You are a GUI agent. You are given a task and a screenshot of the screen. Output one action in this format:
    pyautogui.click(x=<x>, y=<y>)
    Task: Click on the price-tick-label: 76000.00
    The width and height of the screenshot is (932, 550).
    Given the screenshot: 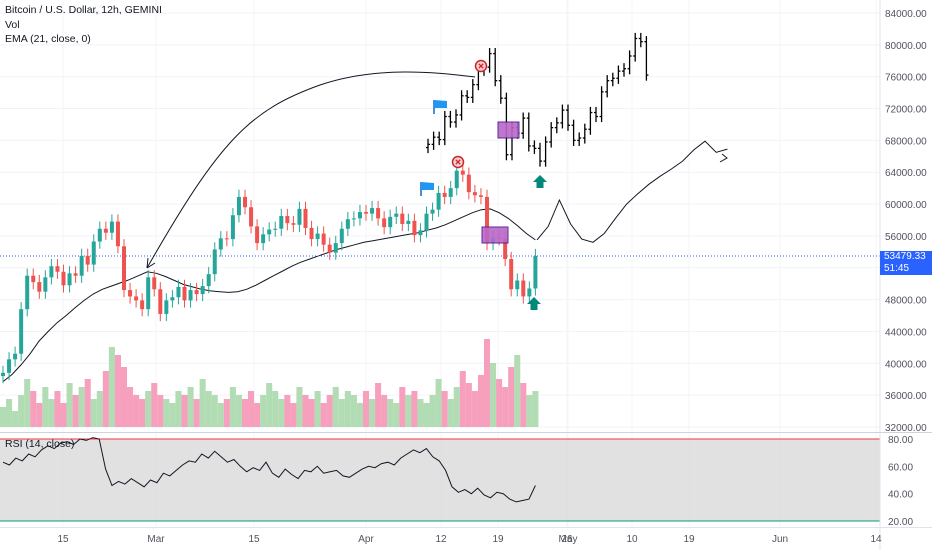 What is the action you would take?
    pyautogui.click(x=906, y=78)
    